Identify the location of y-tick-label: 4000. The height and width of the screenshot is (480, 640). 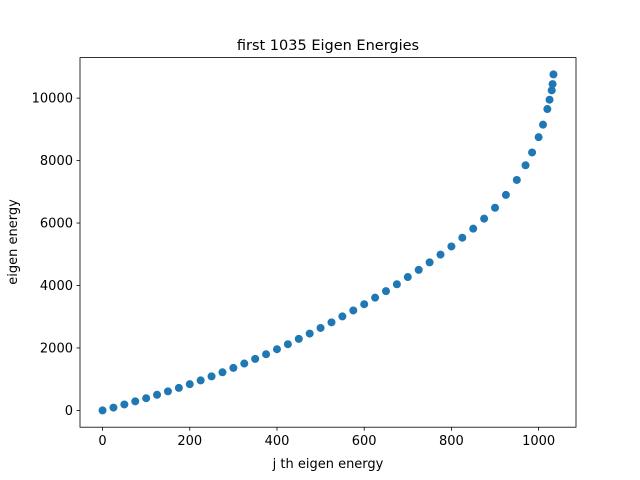
(56, 286).